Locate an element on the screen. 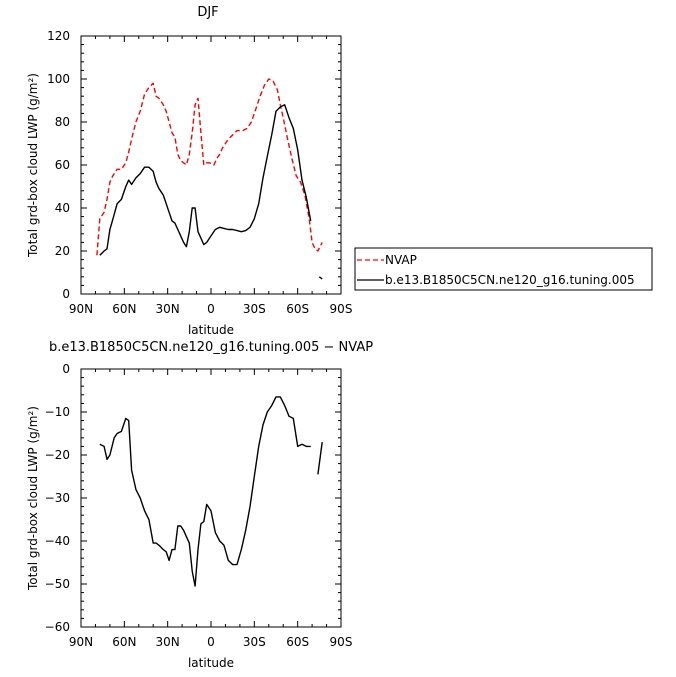 The image size is (676, 677). y-tick-label: −20 is located at coordinates (57, 455).